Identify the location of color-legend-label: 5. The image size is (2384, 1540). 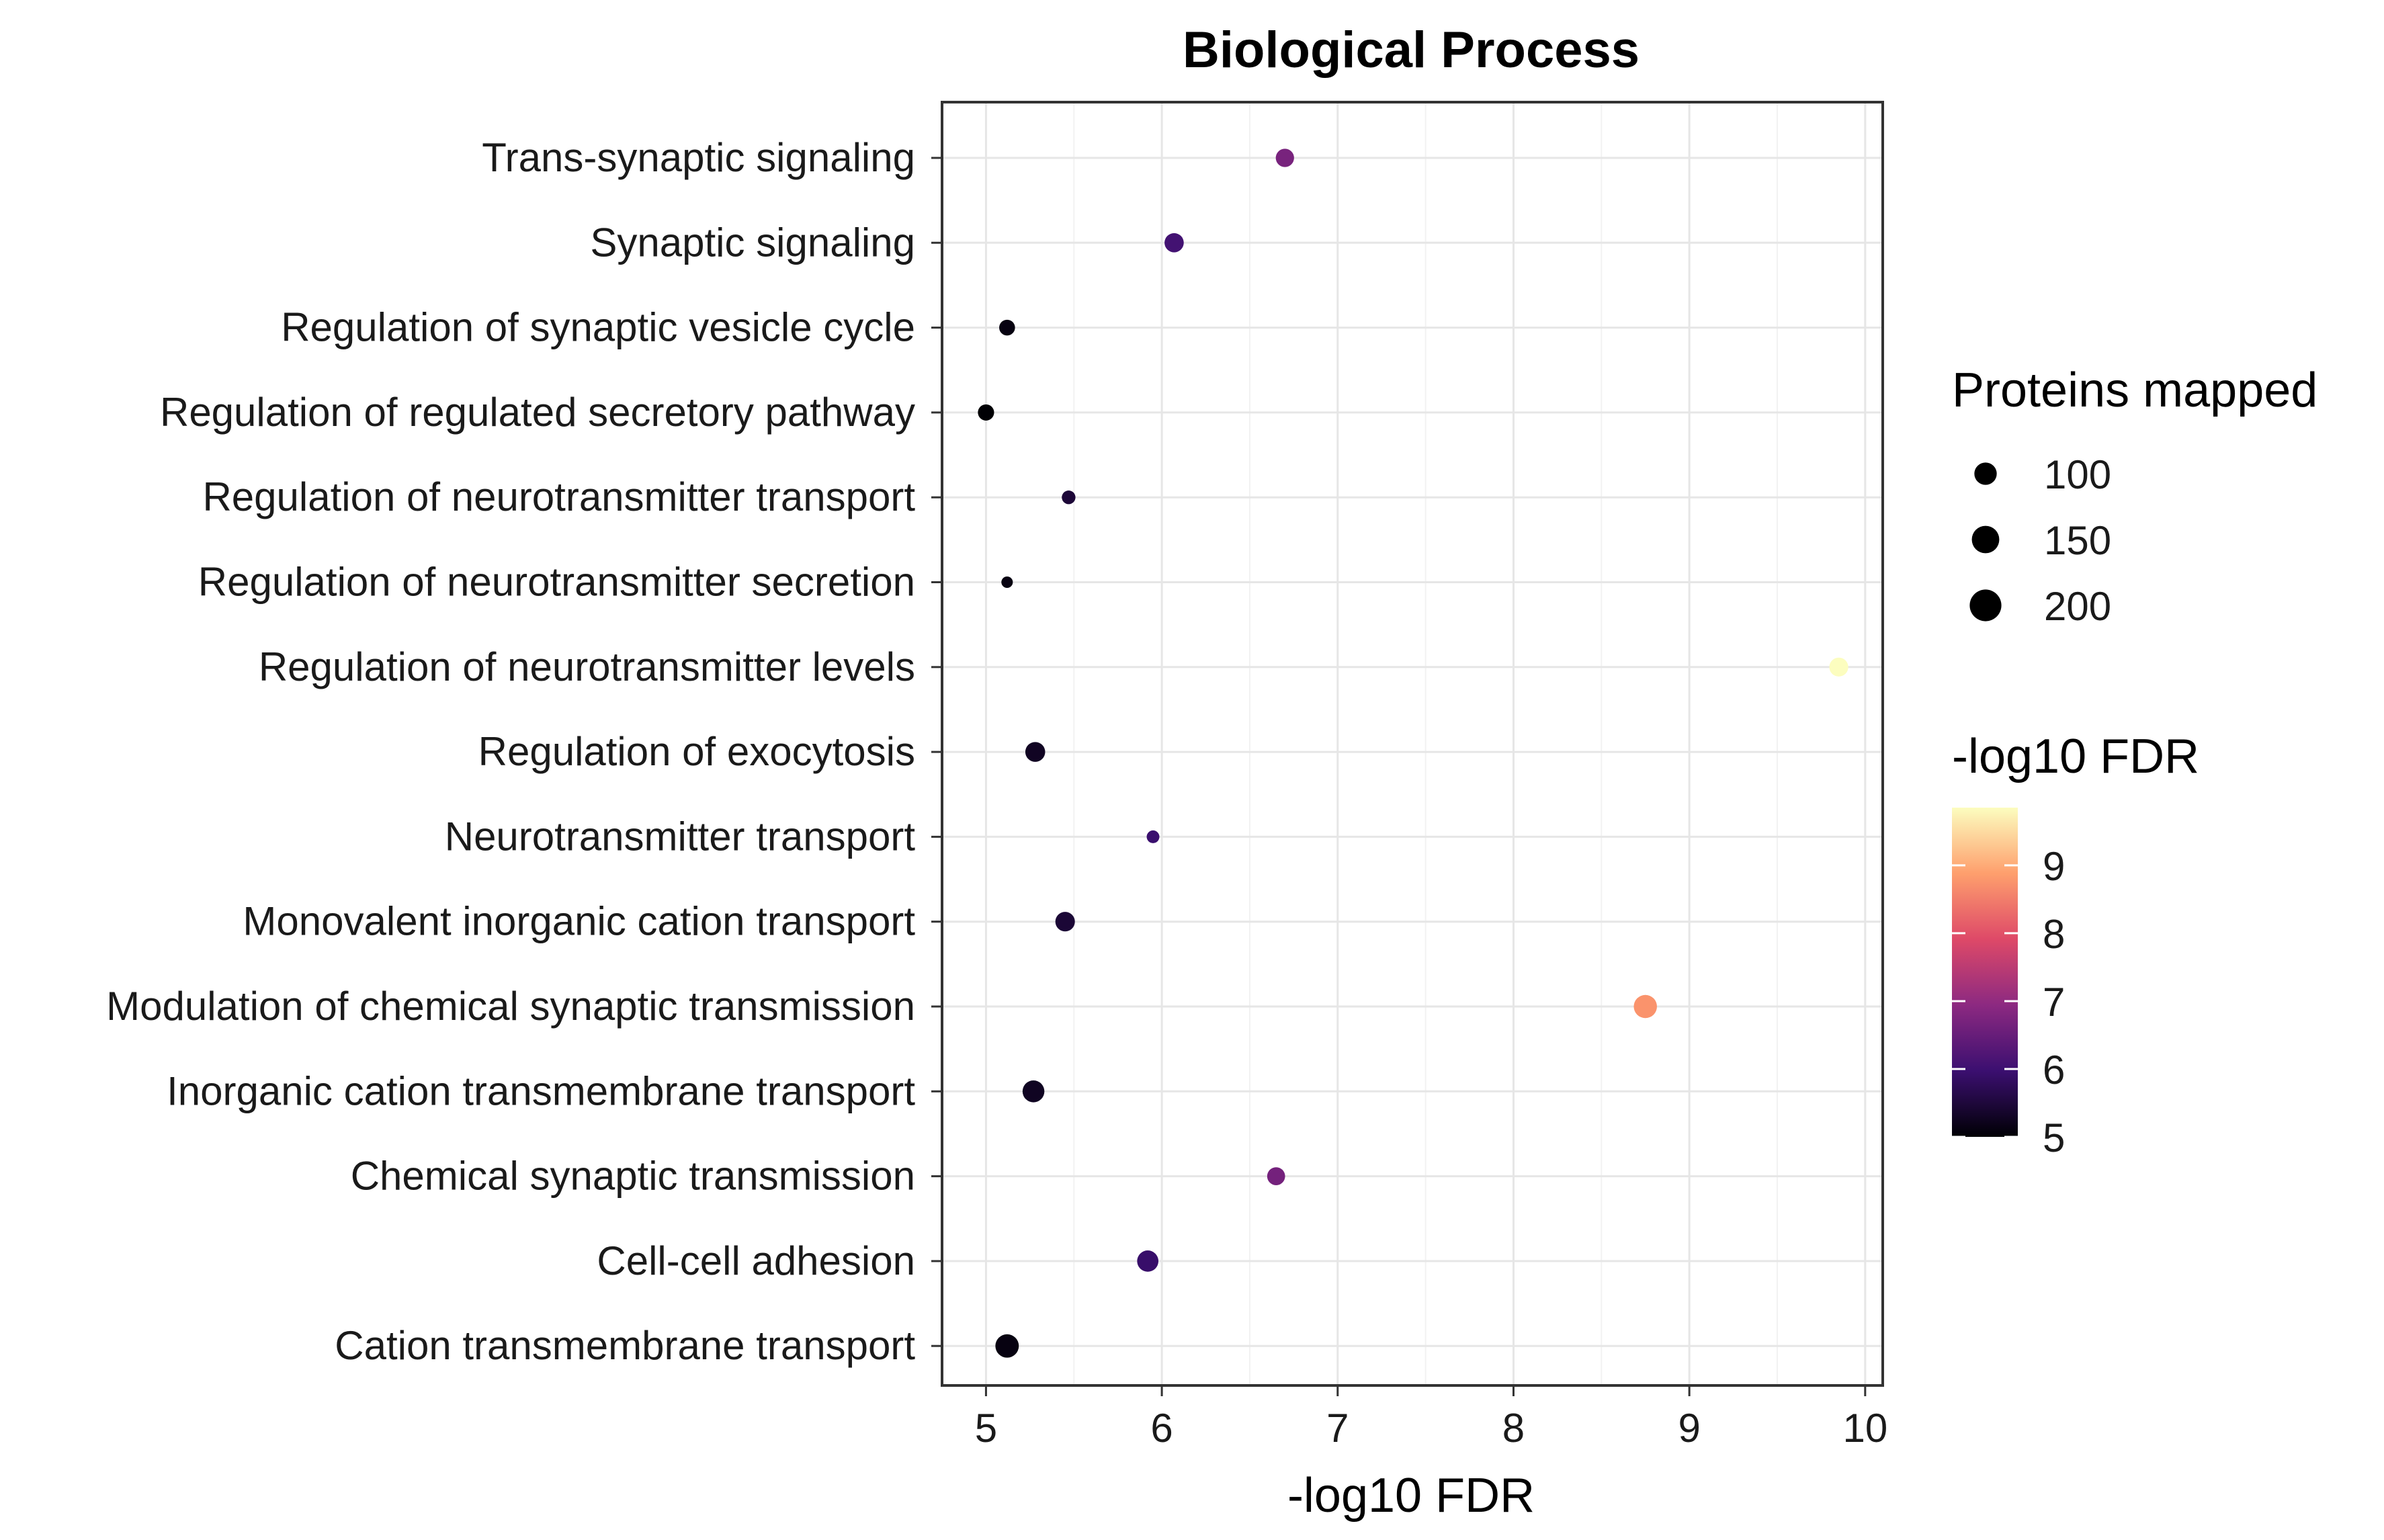
(2054, 1137).